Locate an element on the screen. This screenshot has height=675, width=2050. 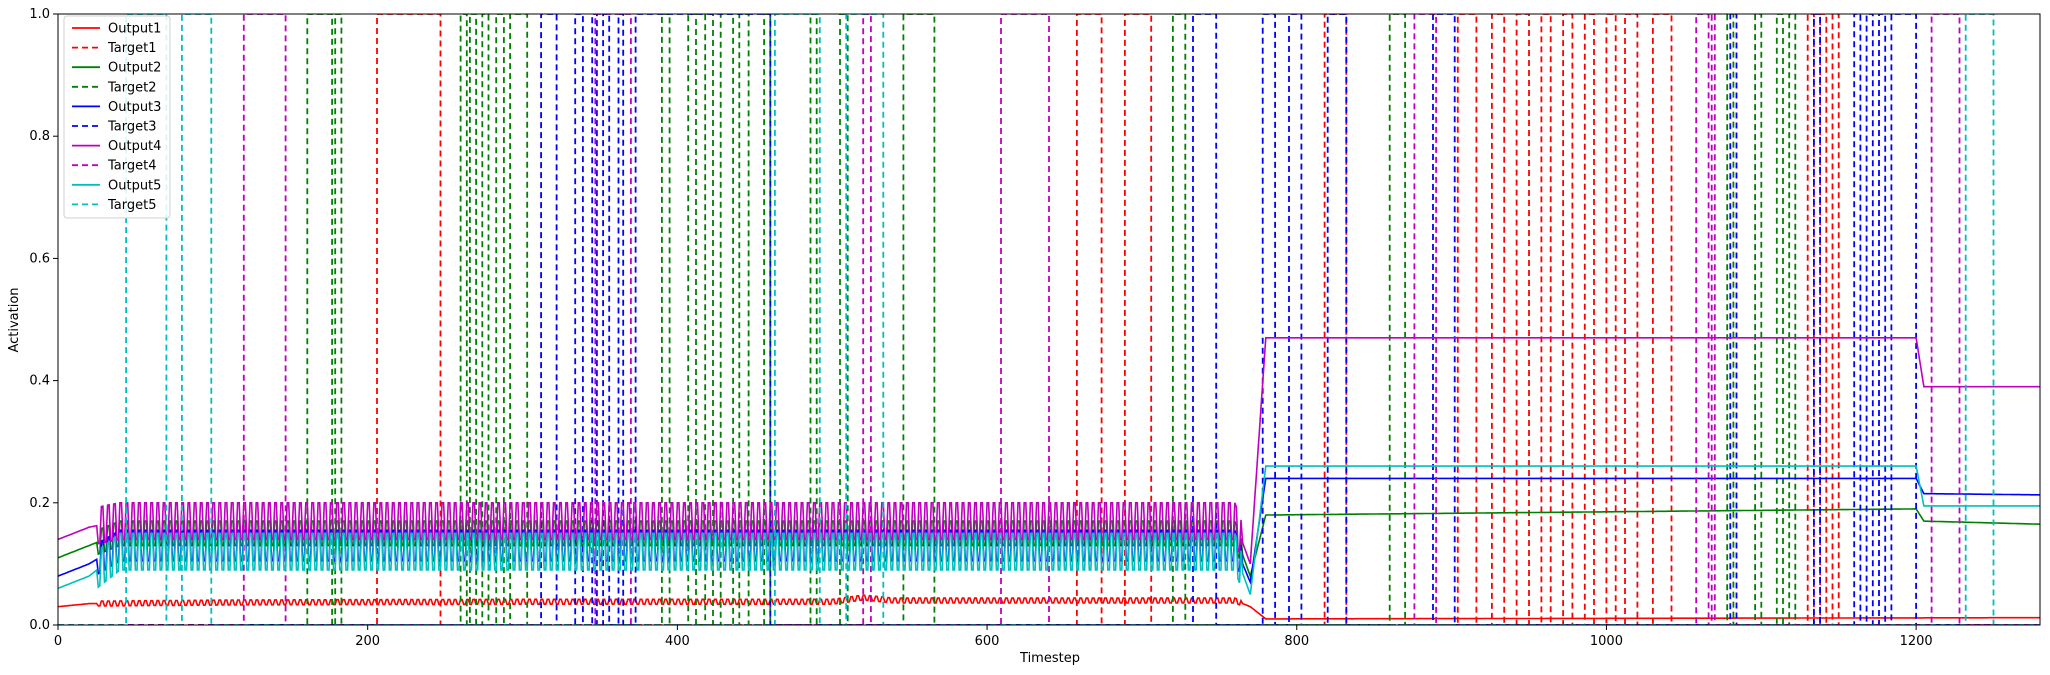
x-tick-label: 1000 is located at coordinates (1606, 641).